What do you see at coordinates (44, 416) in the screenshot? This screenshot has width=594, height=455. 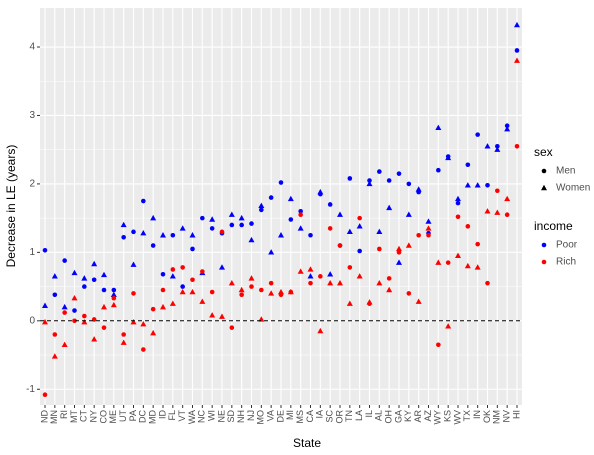 I see `x-tick-label: ND` at bounding box center [44, 416].